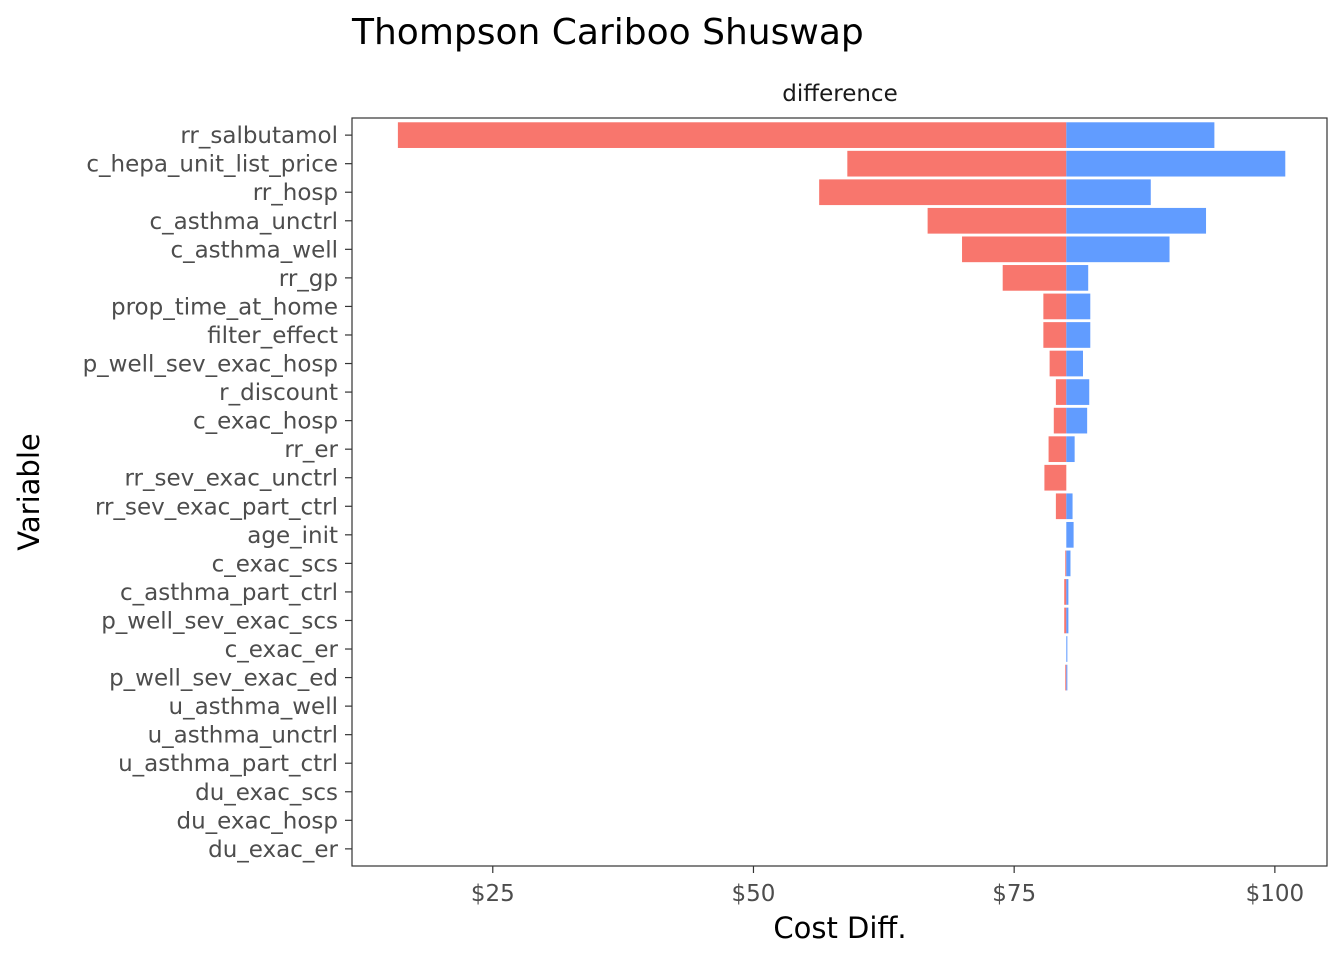  What do you see at coordinates (1061, 506) in the screenshot?
I see `bar-low-rr_sev_exac_part_ctrl` at bounding box center [1061, 506].